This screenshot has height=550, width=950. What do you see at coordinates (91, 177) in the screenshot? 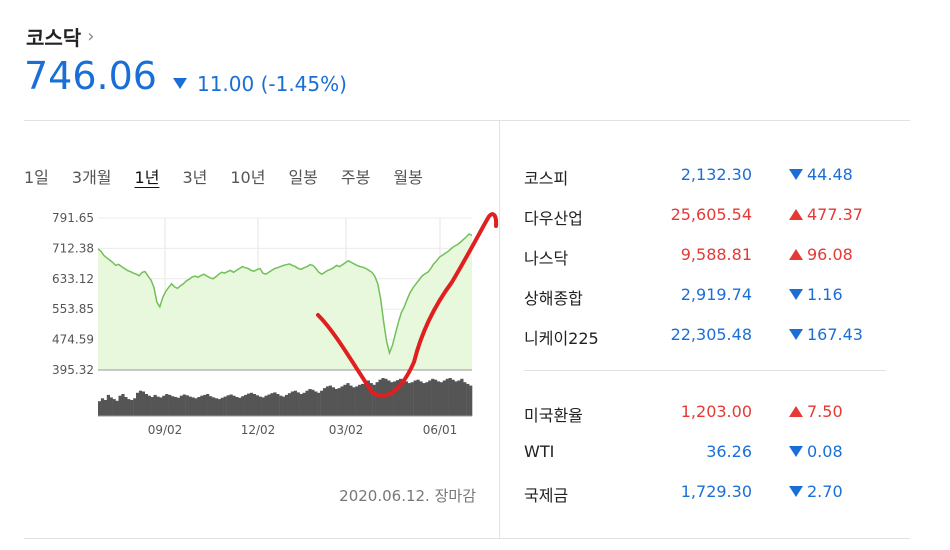
I see `period-tab: 3개월` at bounding box center [91, 177].